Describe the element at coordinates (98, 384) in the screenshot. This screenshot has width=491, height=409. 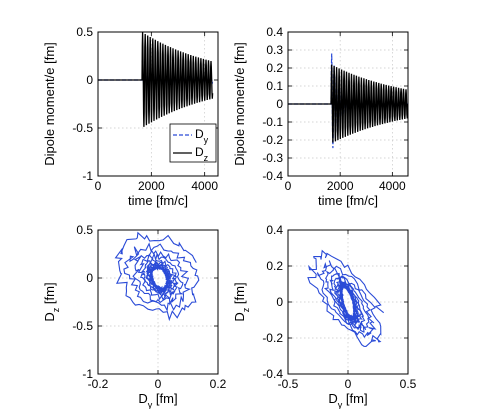
I see `x-tick-label: -0.2` at that location.